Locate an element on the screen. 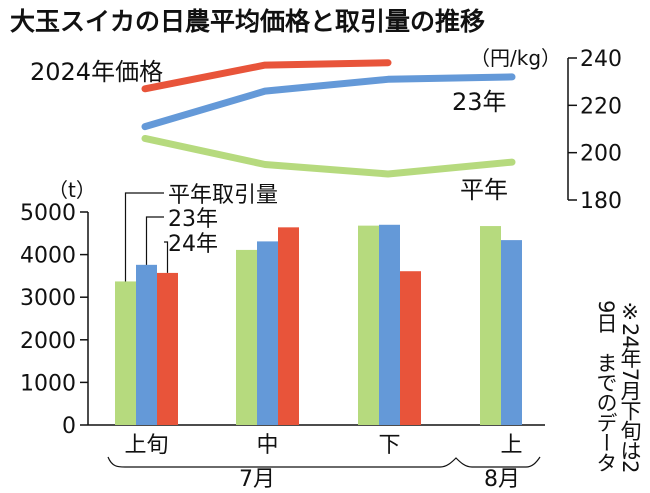 This screenshot has width=650, height=493. footnote-text: 9日 is located at coordinates (606, 317).